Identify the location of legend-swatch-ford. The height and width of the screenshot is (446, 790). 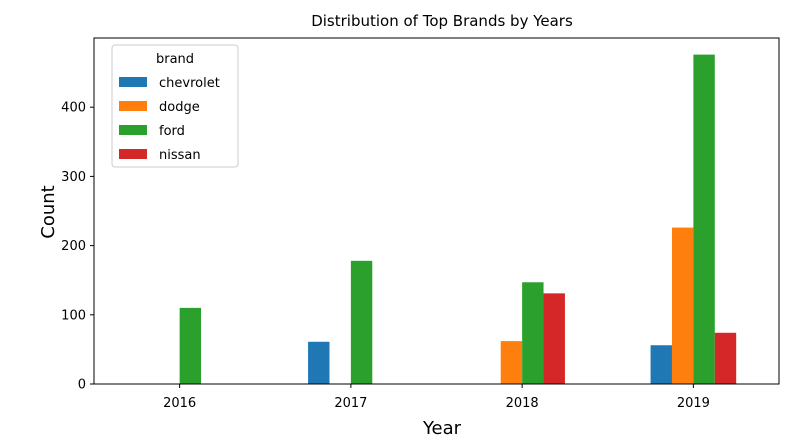
(133, 130).